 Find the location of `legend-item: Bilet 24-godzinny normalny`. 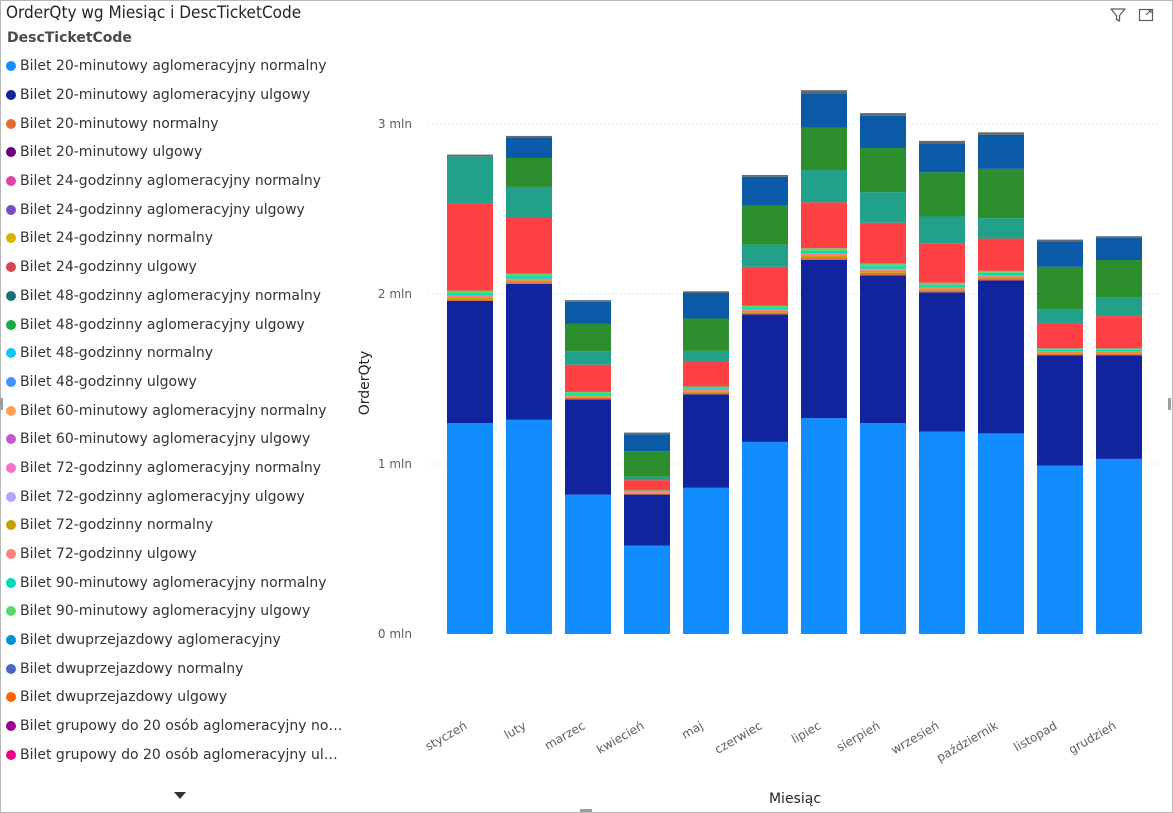

legend-item: Bilet 24-godzinny normalny is located at coordinates (176, 238).